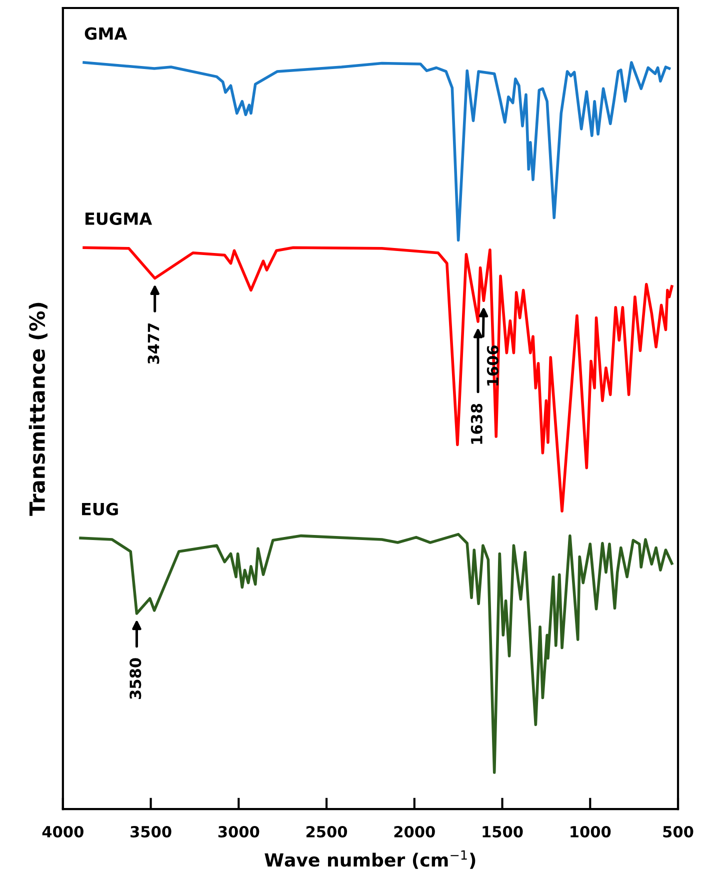  What do you see at coordinates (327, 832) in the screenshot?
I see `x-tick-label: 2500` at bounding box center [327, 832].